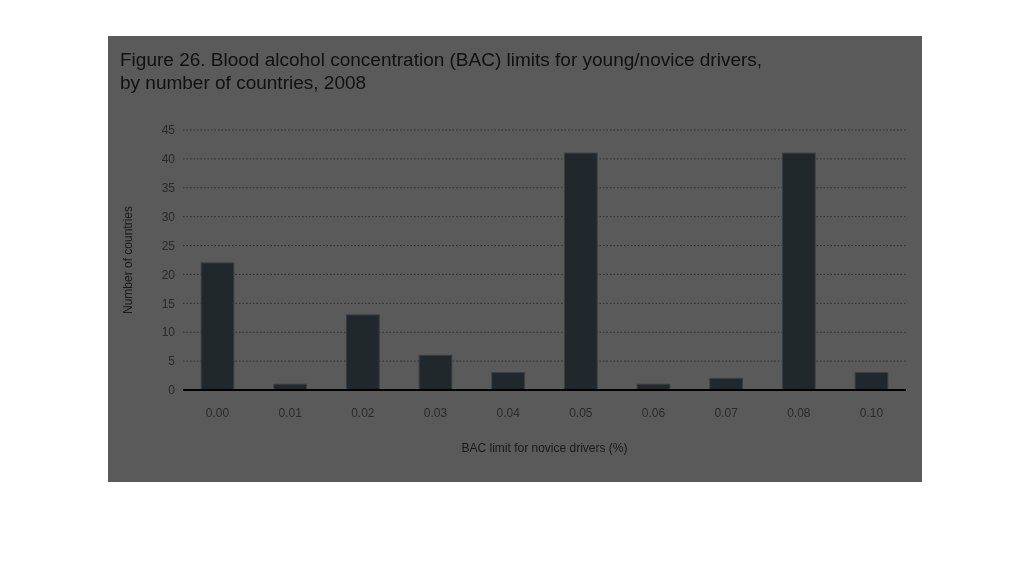  Describe the element at coordinates (128, 260) in the screenshot. I see `y-axis-title: Number of countries` at that location.